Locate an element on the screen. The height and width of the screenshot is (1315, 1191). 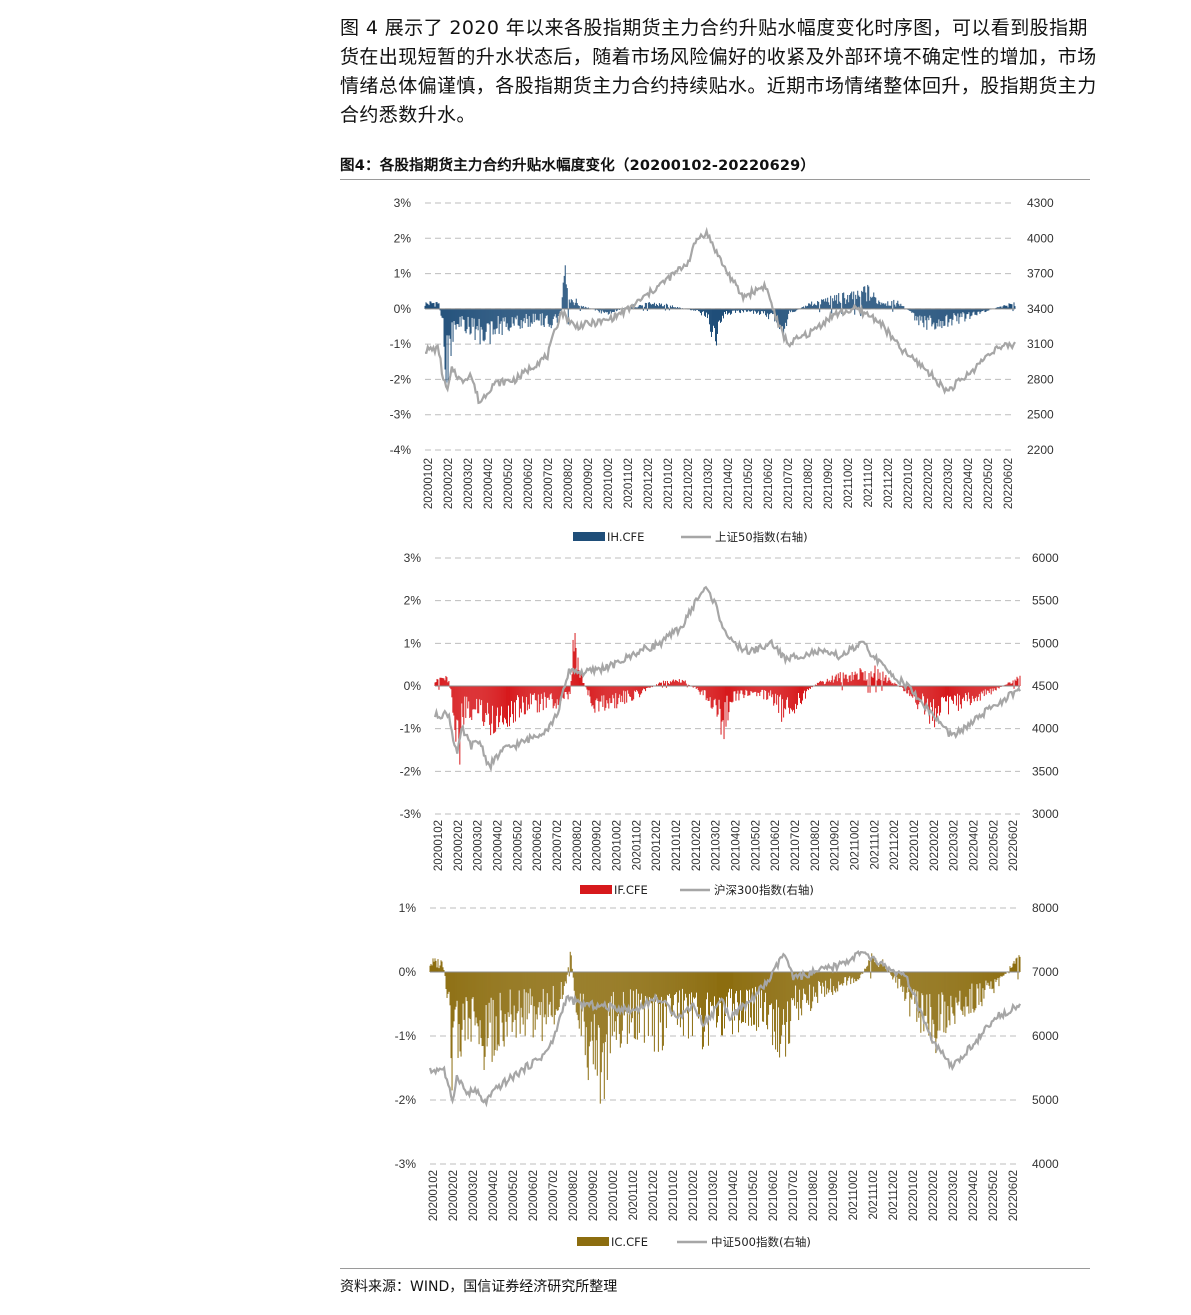
y-right-tick-label: 5500 is located at coordinates (1045, 601).